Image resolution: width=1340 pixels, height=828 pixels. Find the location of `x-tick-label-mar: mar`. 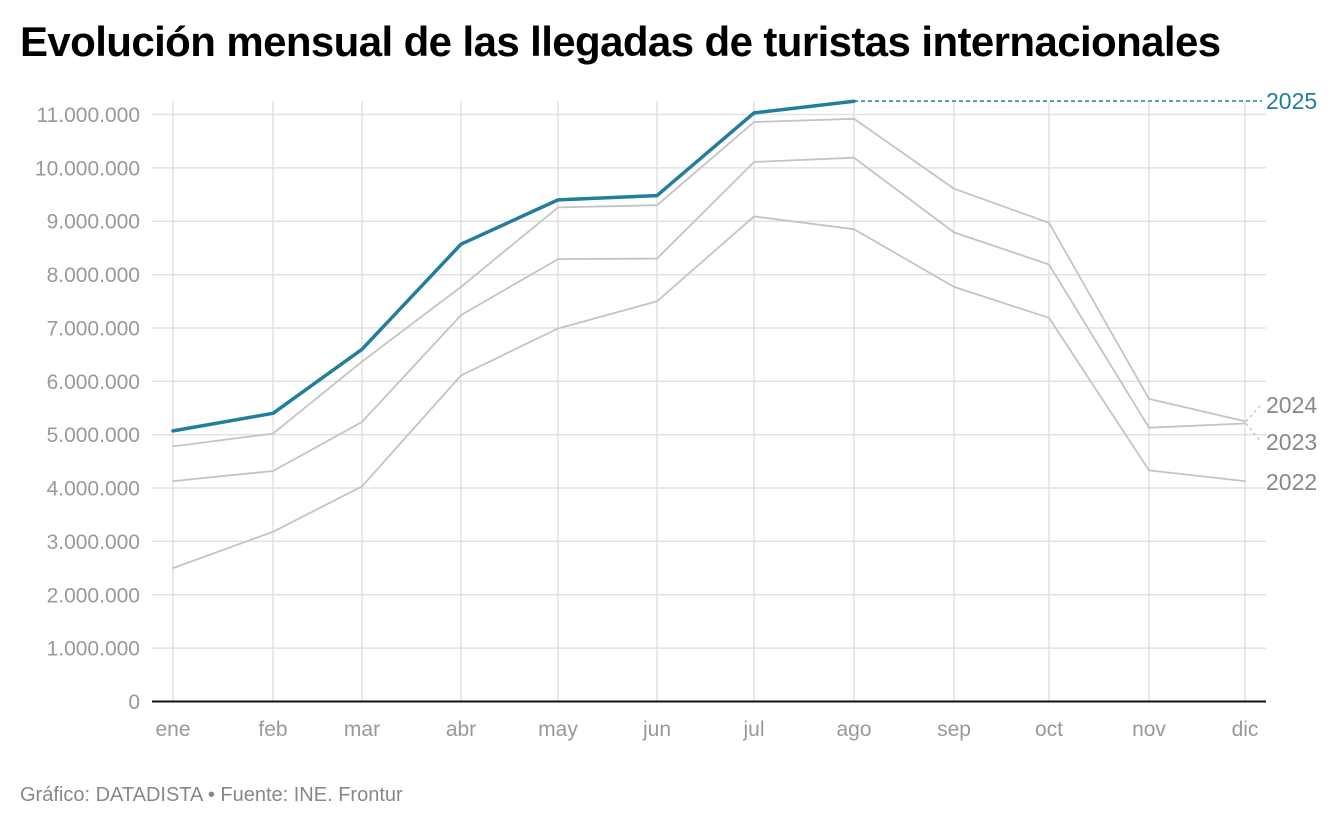

x-tick-label-mar: mar is located at coordinates (362, 729).